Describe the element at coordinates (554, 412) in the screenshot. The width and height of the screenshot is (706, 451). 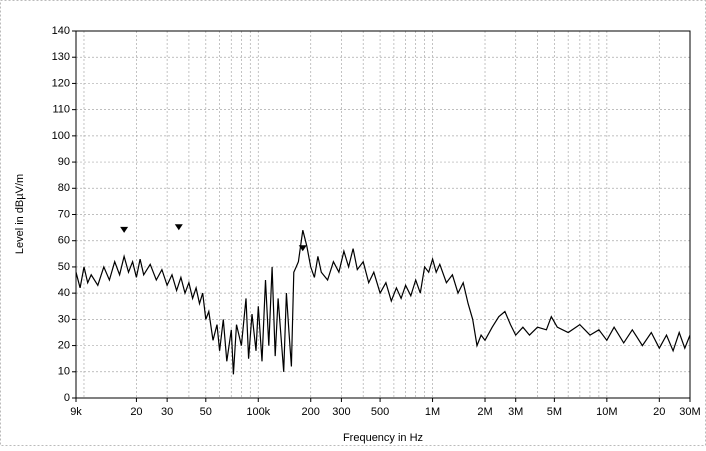
I see `x-tick-label: 5M` at that location.